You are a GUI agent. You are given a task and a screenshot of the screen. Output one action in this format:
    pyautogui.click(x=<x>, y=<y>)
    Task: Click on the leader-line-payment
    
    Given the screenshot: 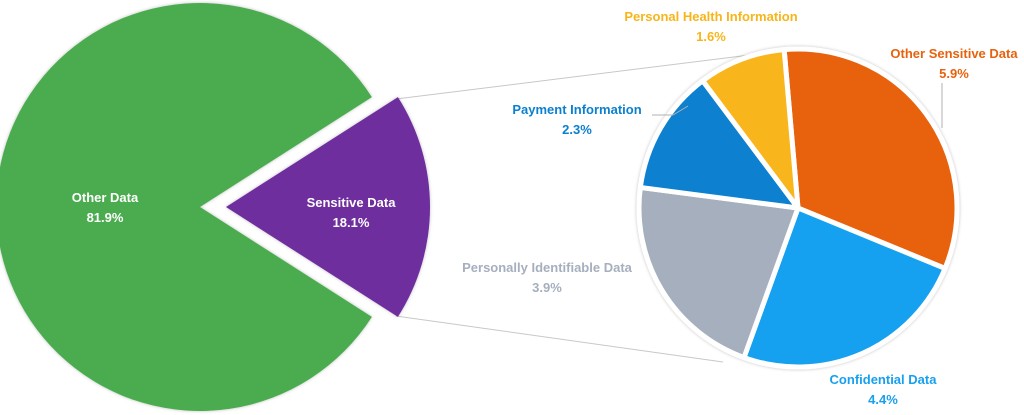 What is the action you would take?
    pyautogui.click(x=670, y=110)
    